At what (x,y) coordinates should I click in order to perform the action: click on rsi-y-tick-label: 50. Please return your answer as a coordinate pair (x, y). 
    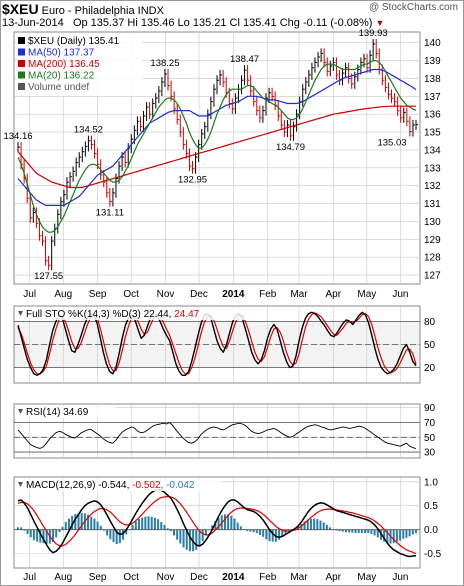
    Looking at the image, I should click on (430, 438).